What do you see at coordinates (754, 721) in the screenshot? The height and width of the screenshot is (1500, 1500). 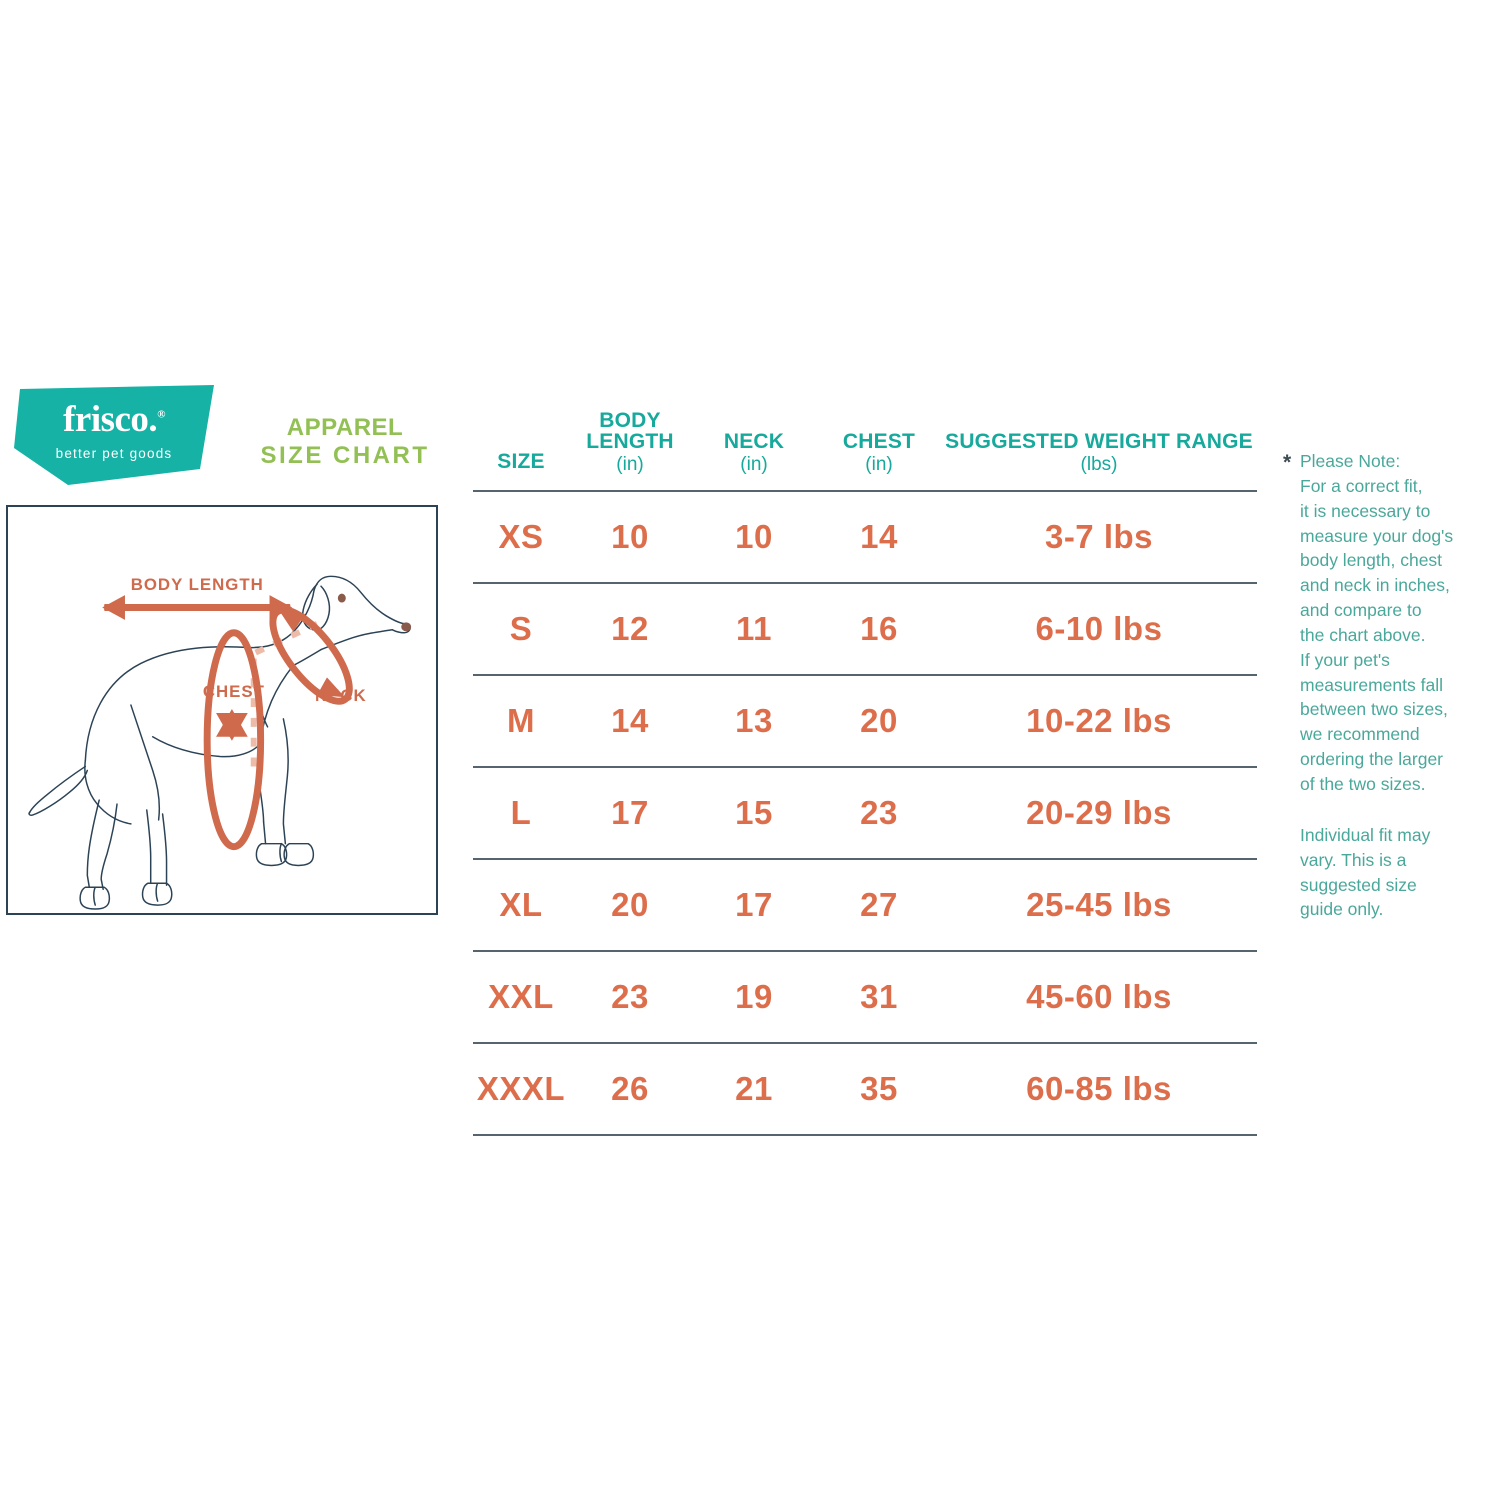 I see `cell-neck: 13` at bounding box center [754, 721].